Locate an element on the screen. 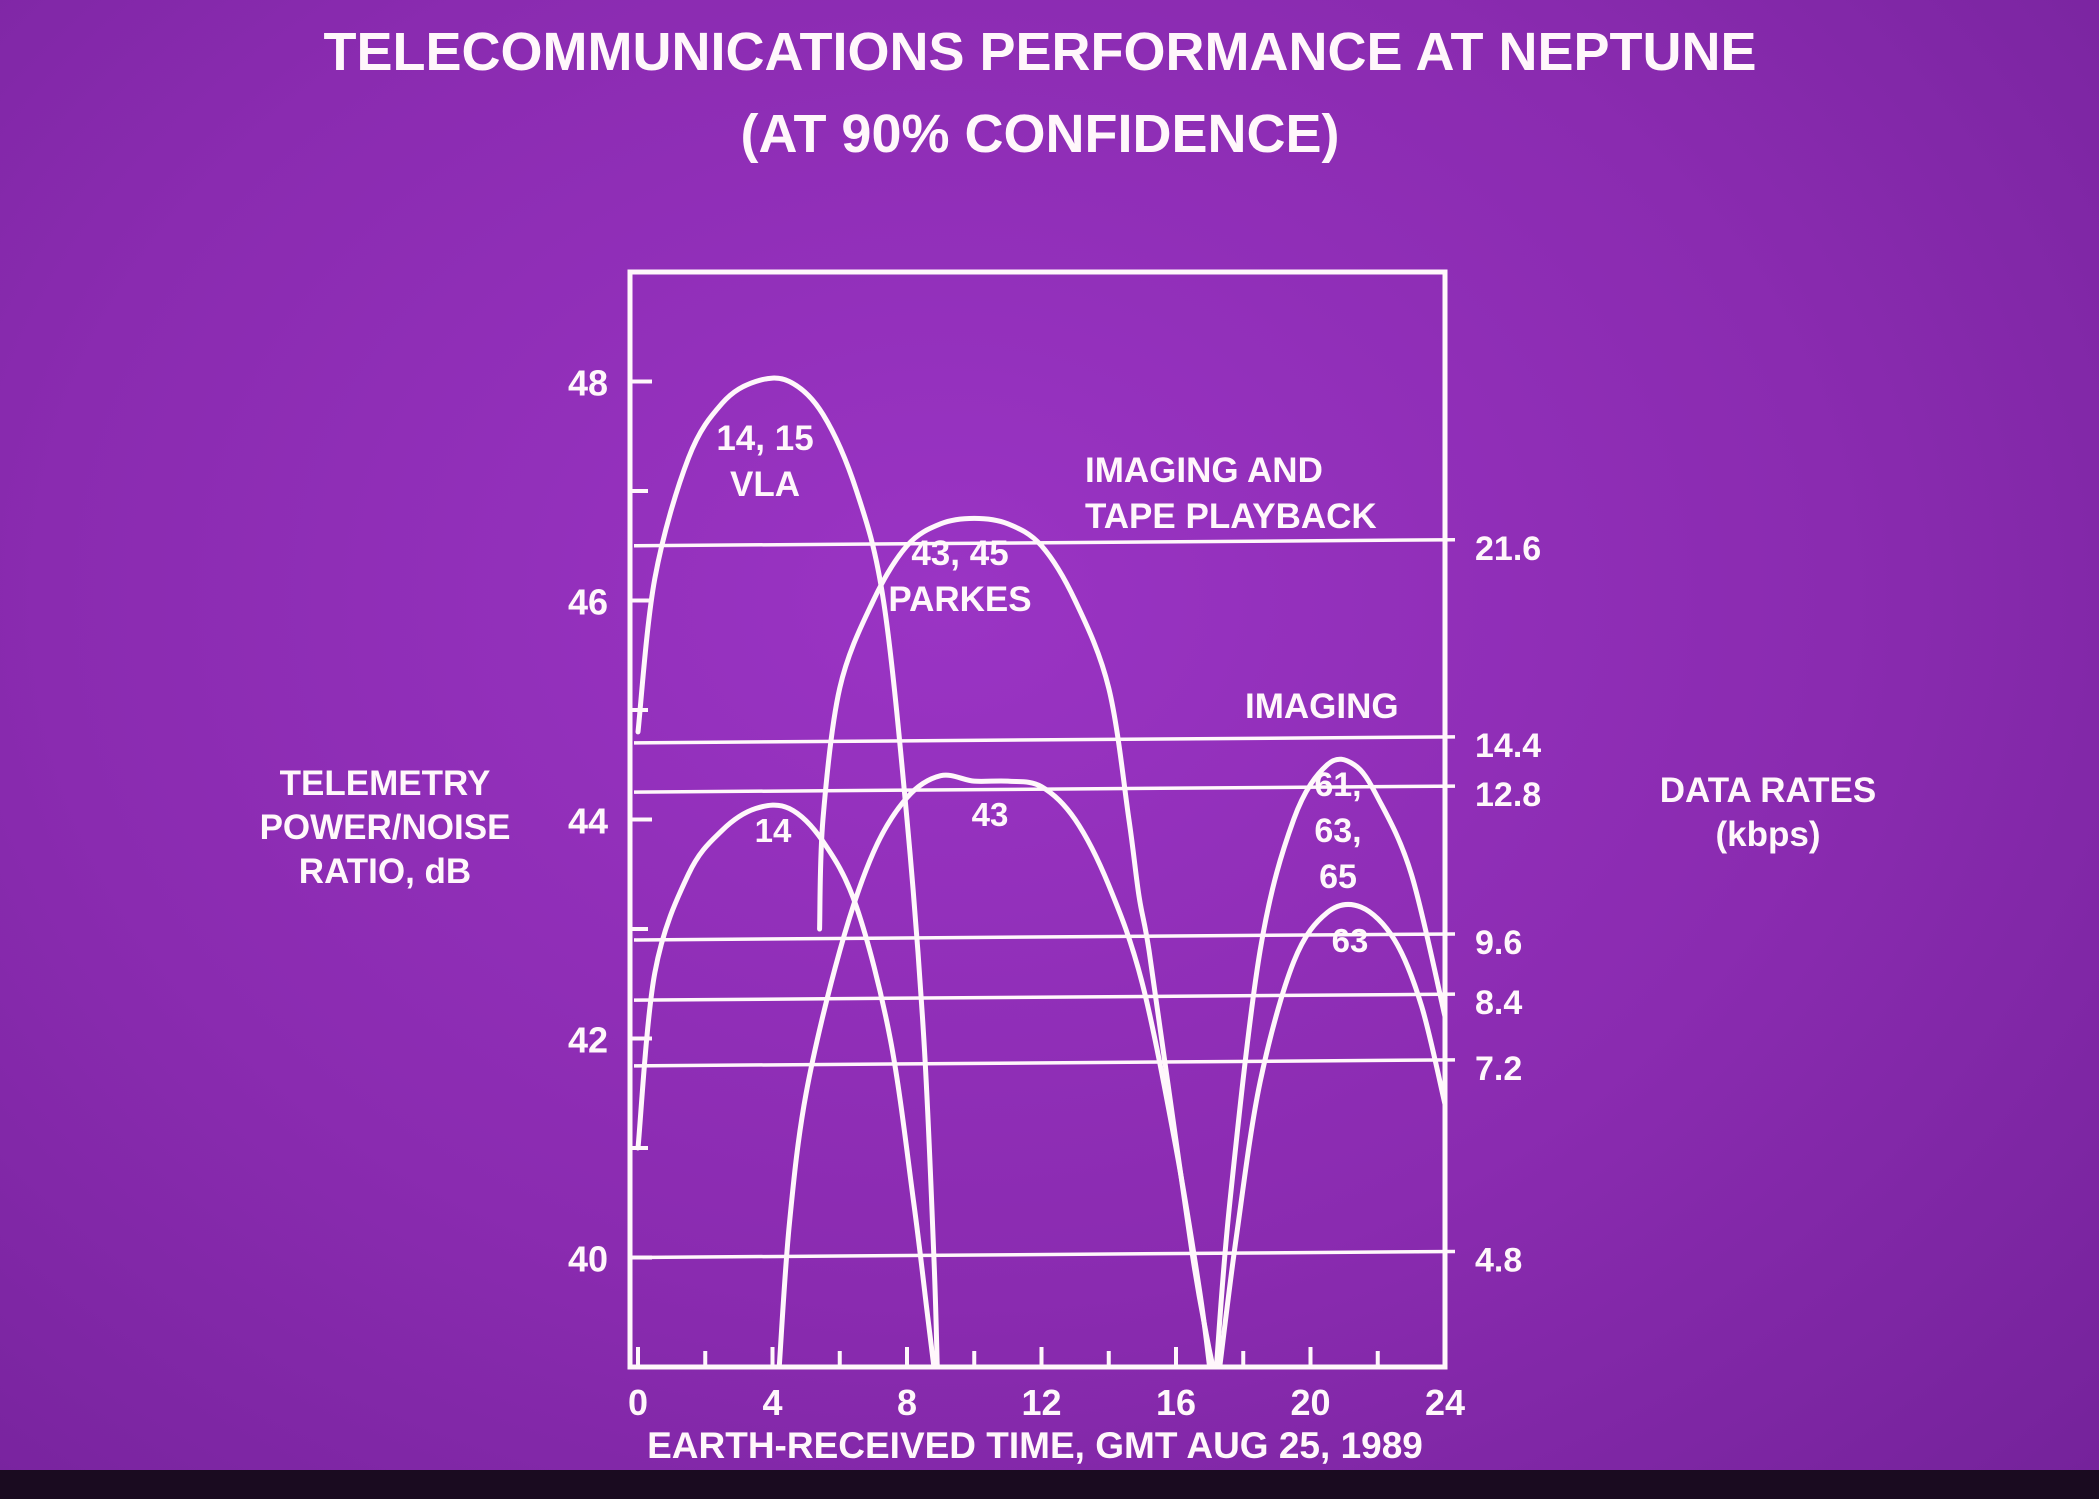  series-label: 43 is located at coordinates (990, 814).